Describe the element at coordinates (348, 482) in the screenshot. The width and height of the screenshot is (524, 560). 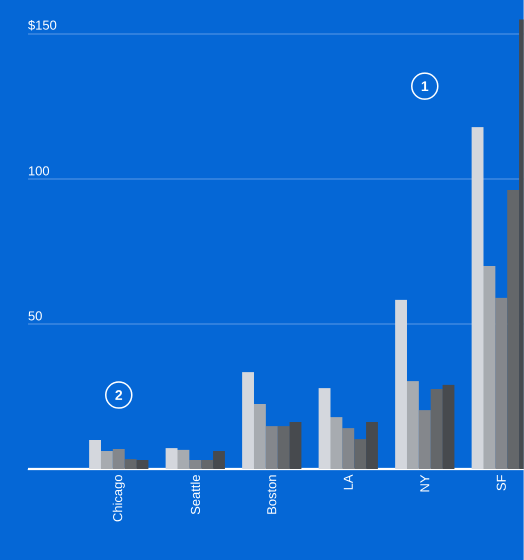
I see `x-tick-label: LA` at that location.